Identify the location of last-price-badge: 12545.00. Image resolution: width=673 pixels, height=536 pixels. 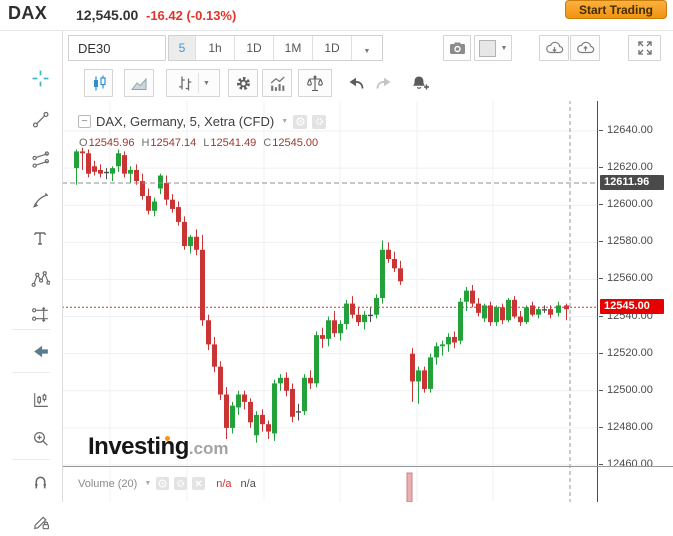
(632, 307).